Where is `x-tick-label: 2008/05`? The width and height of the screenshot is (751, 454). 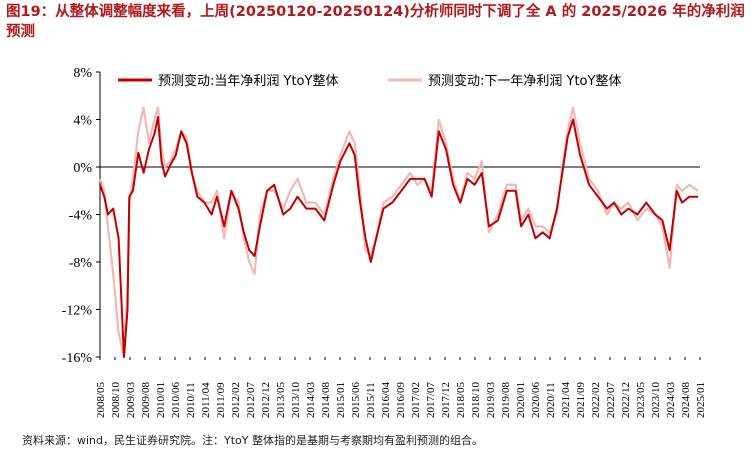 x-tick-label: 2008/05 is located at coordinates (101, 399).